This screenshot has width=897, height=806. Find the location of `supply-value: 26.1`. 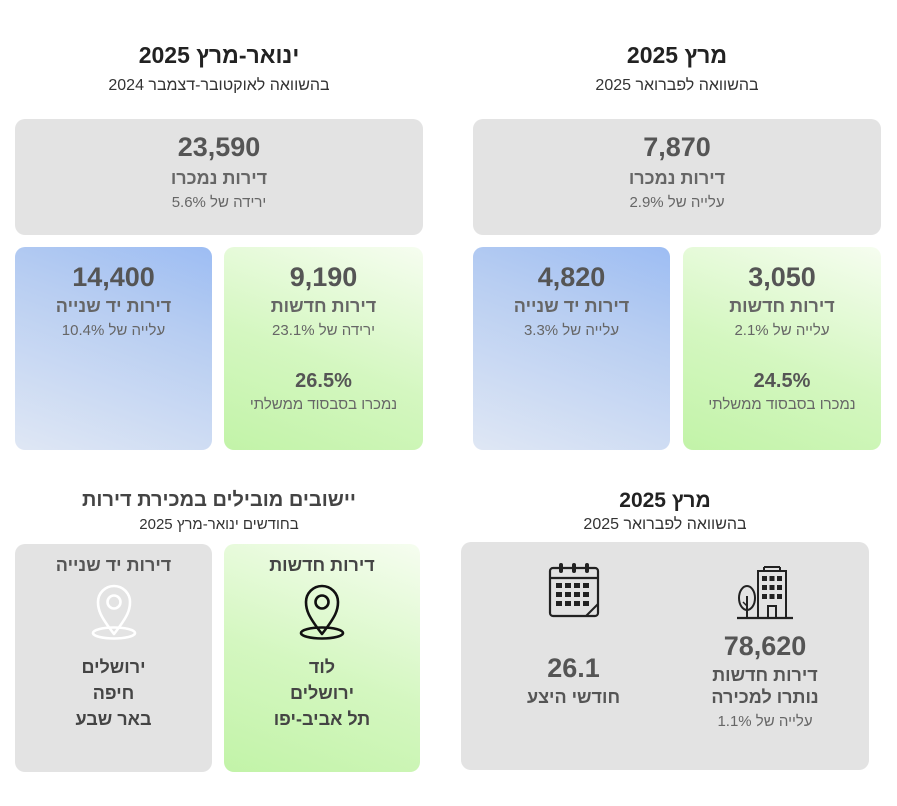

supply-value: 26.1 is located at coordinates (573, 668).